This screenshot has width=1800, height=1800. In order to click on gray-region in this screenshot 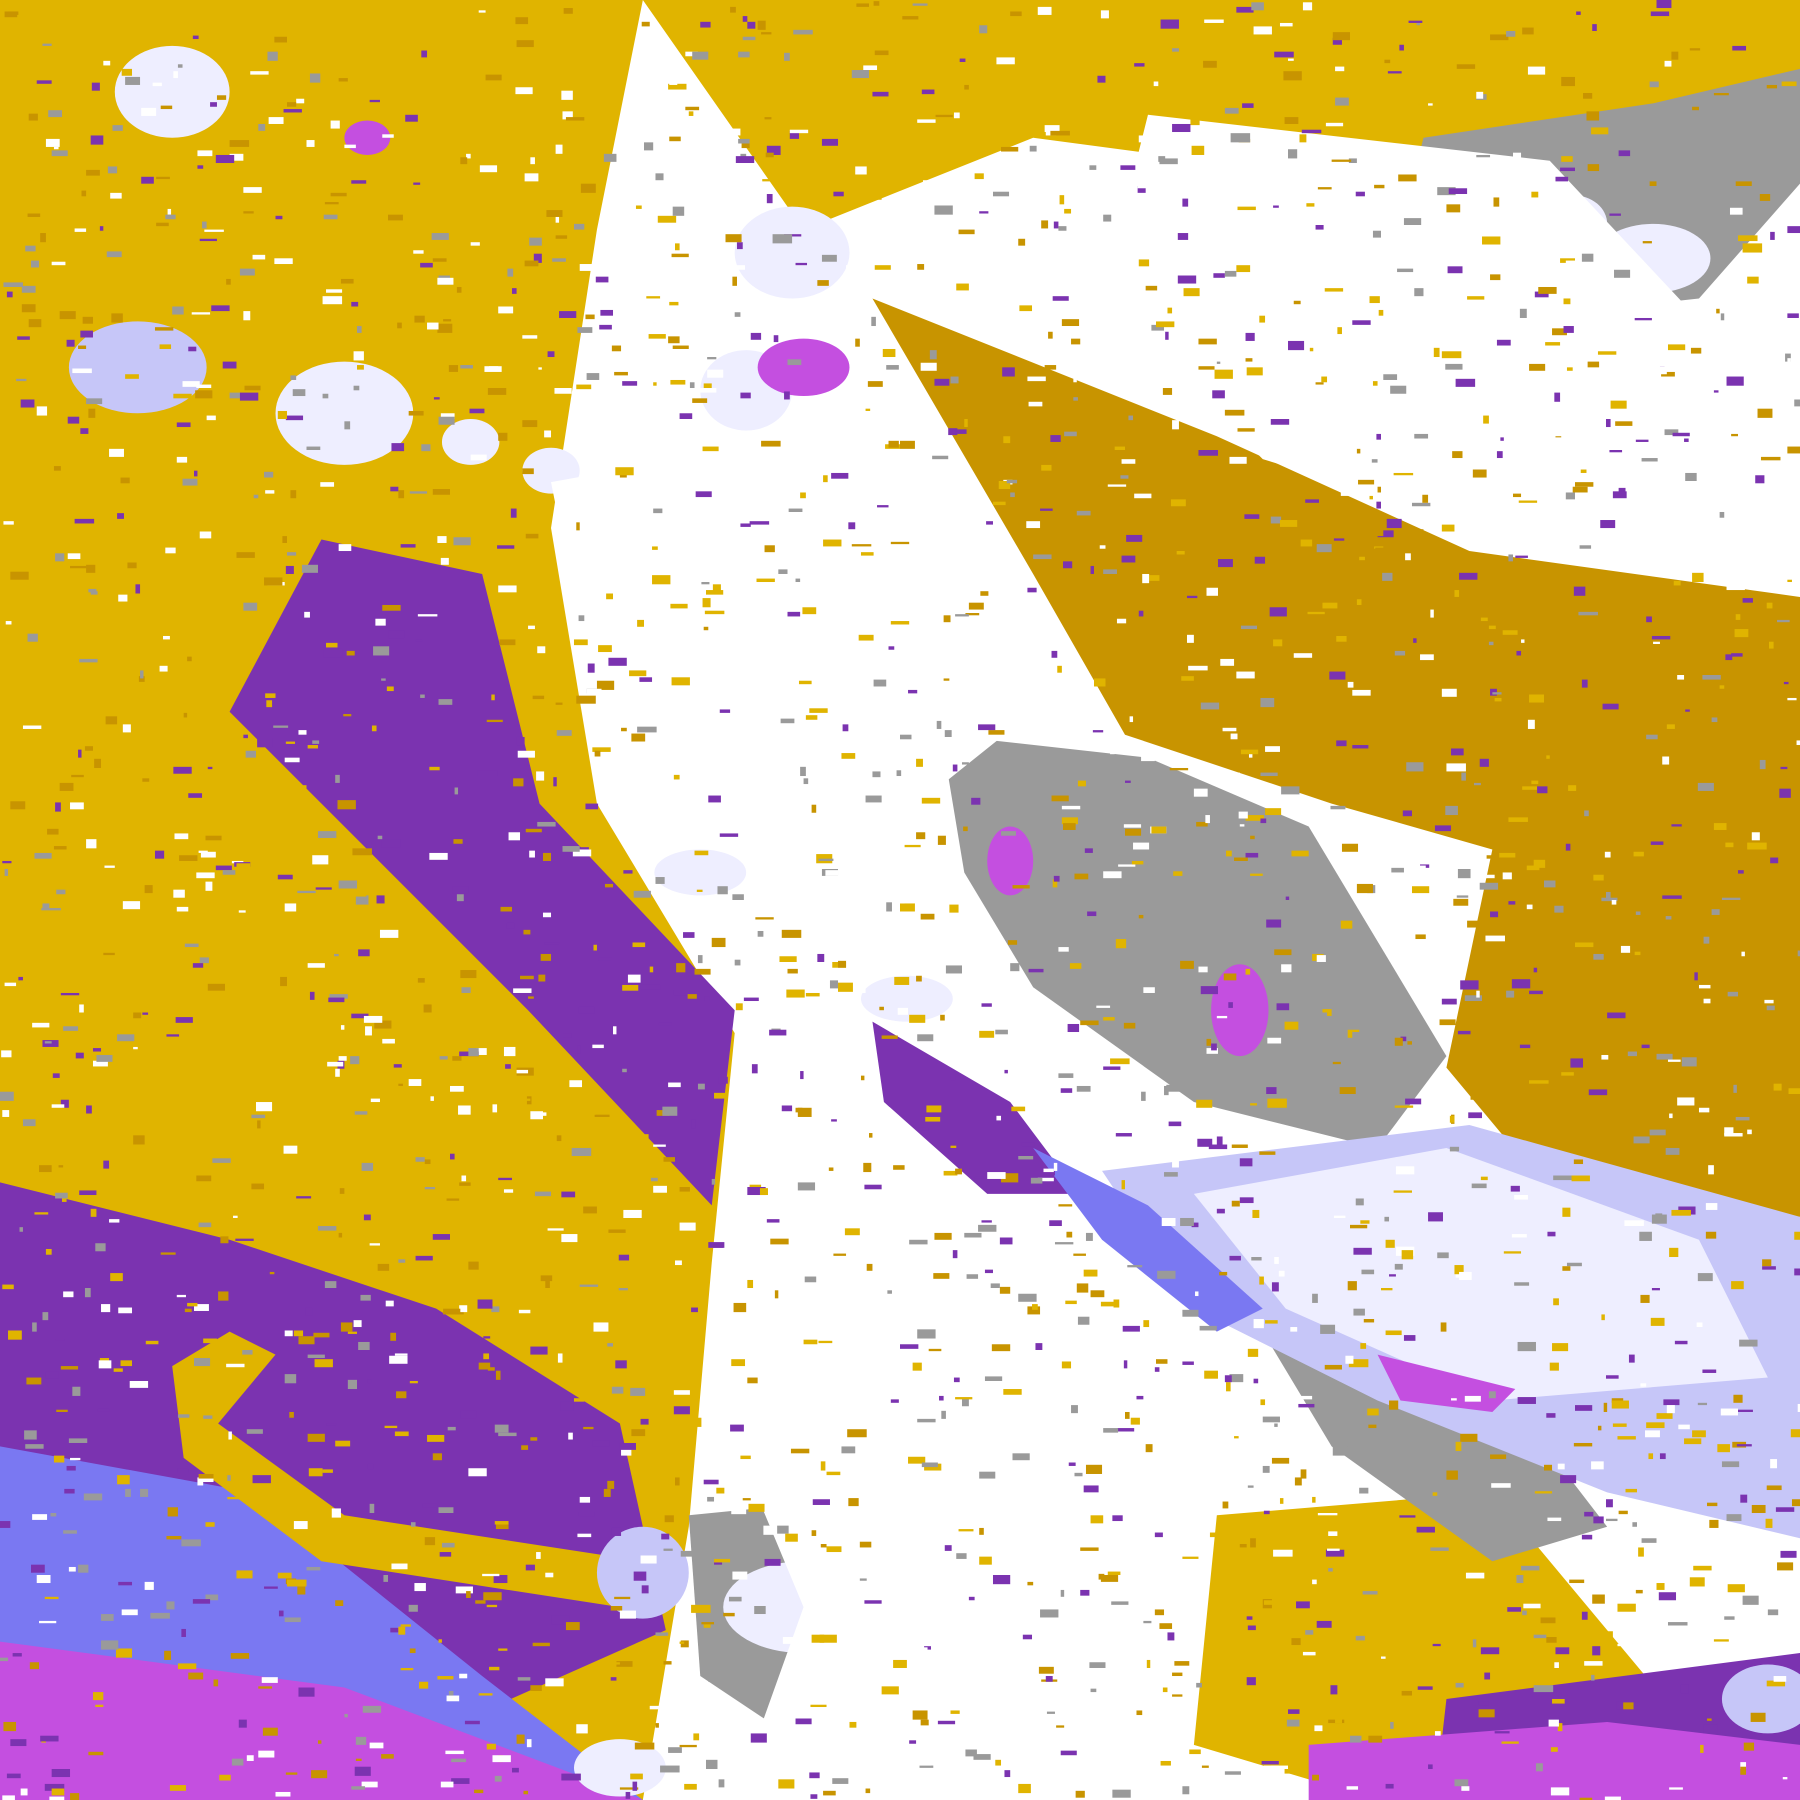, I will do `click(1194, 941)`.